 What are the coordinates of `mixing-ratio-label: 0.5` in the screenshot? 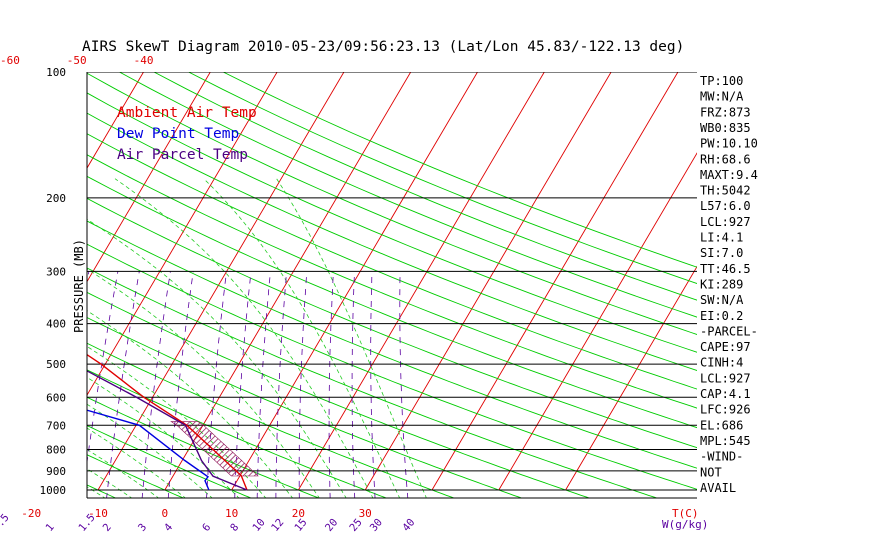 It's located at (6, 523).